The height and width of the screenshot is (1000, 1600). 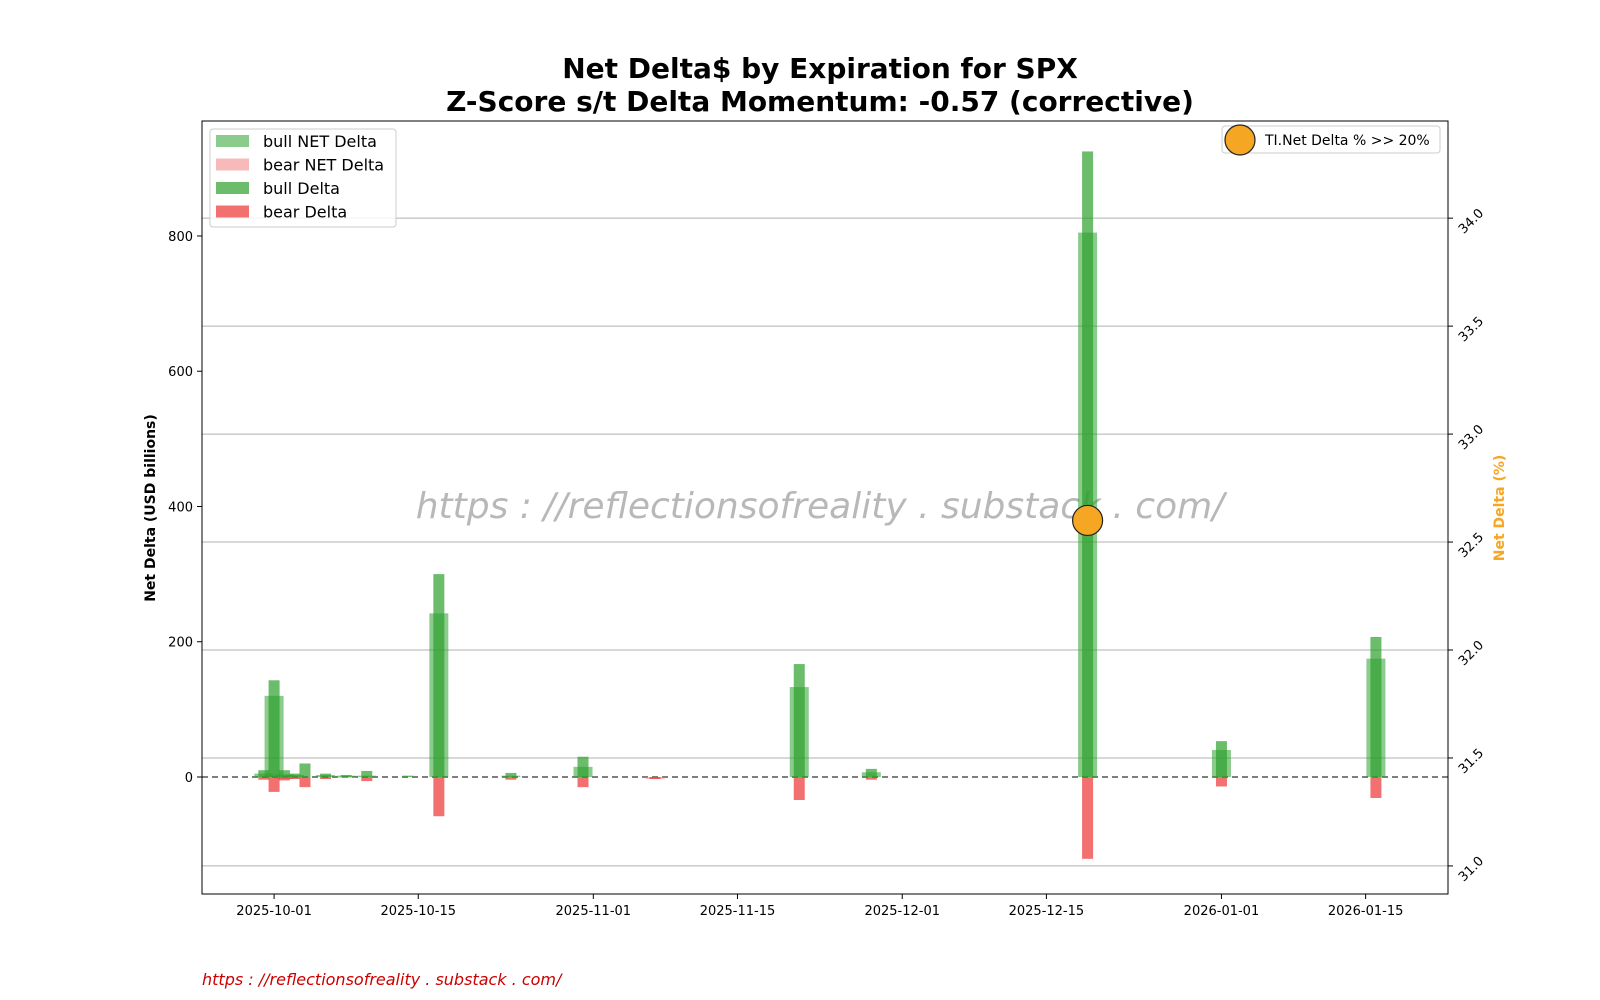 I want to click on y-tick-label: 600, so click(x=180, y=372).